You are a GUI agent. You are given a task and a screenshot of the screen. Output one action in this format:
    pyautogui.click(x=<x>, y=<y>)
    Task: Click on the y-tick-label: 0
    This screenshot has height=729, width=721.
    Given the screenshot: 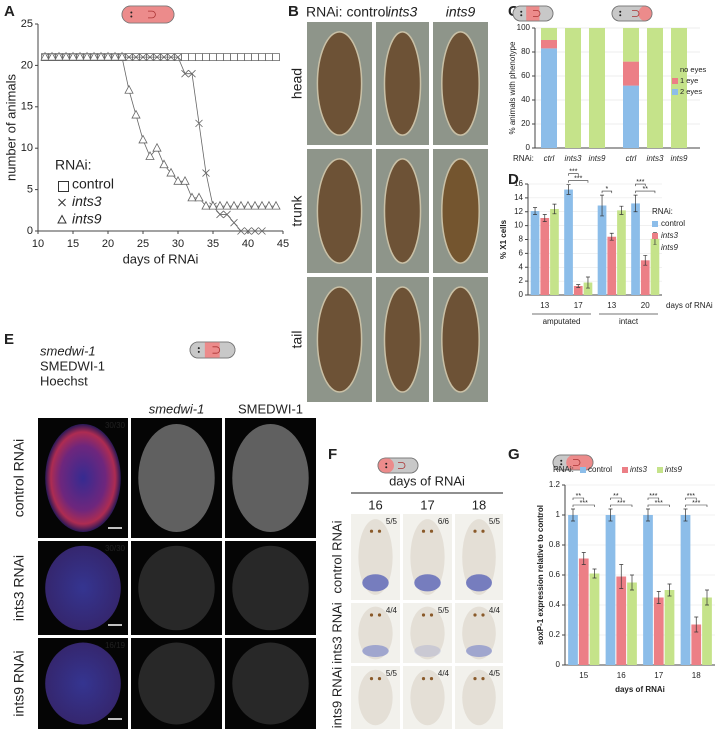 What is the action you would take?
    pyautogui.click(x=30, y=231)
    